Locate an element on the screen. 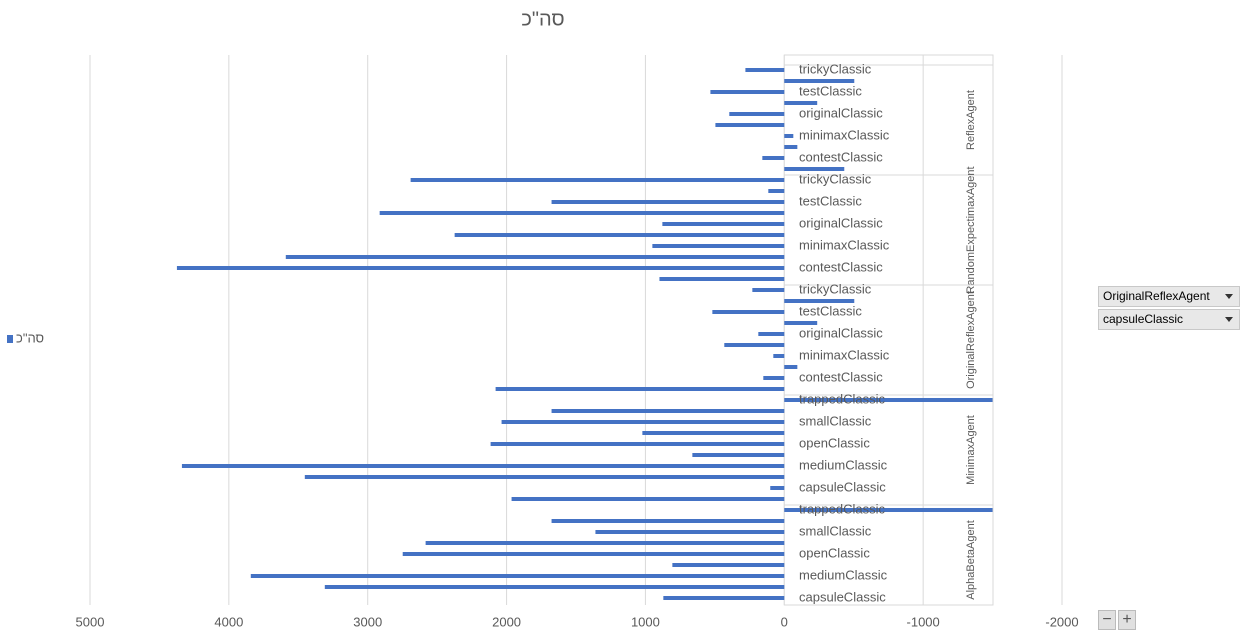 This screenshot has width=1250, height=642. filter-dropdown: capsuleClassic is located at coordinates (1169, 319).